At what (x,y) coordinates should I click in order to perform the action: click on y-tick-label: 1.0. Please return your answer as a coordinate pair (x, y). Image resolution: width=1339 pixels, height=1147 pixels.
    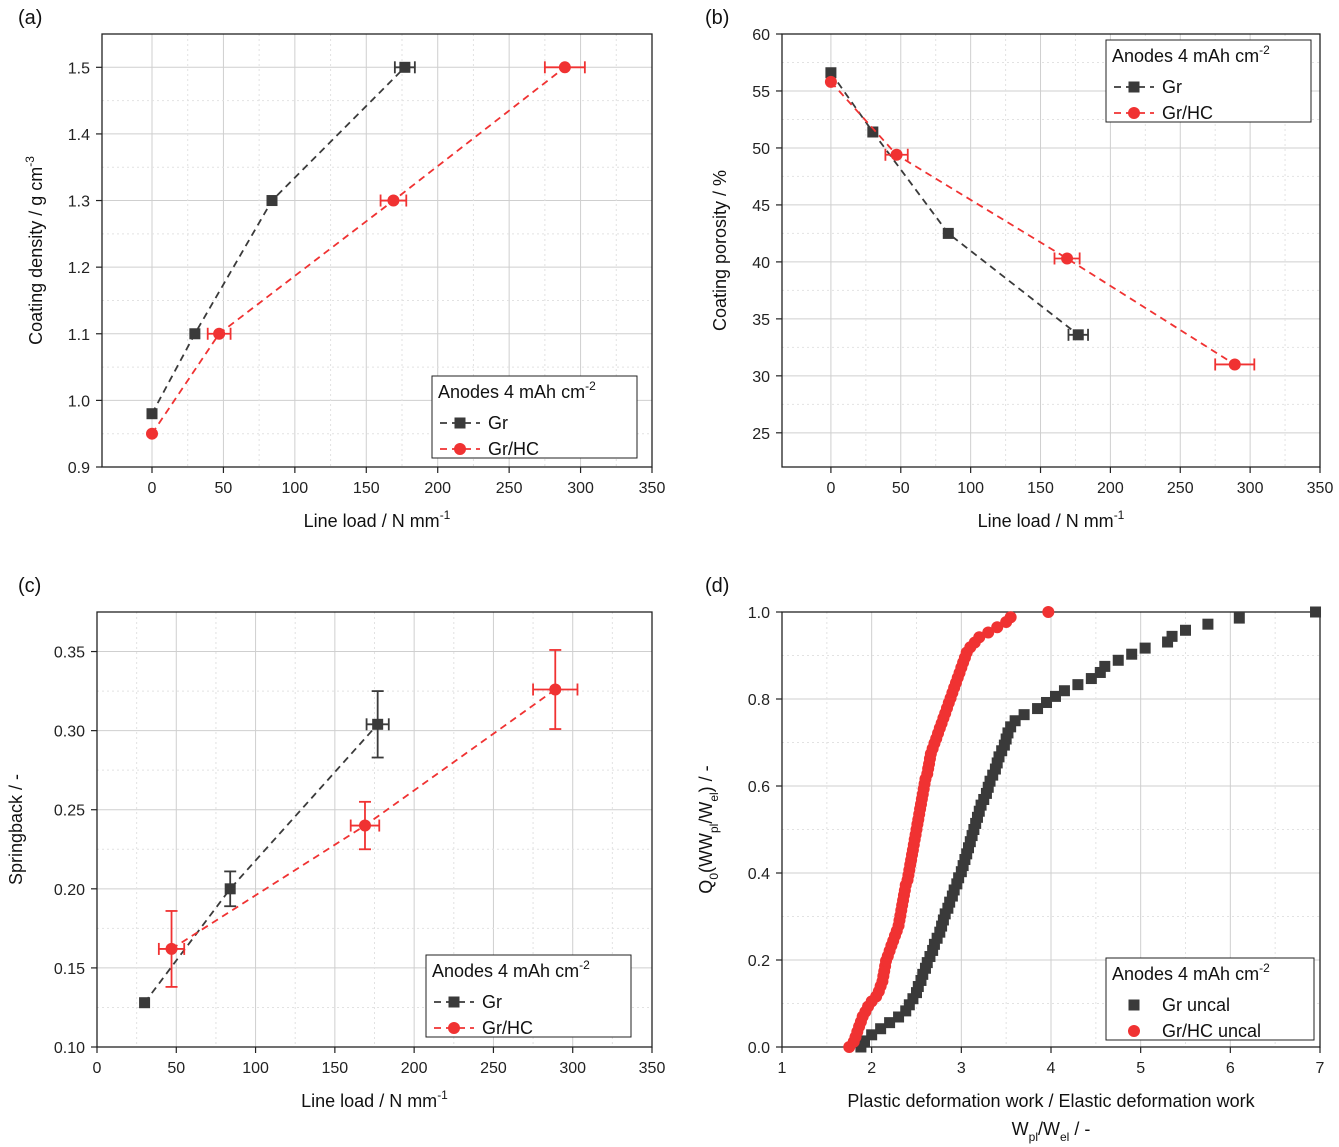
    Looking at the image, I should click on (79, 401).